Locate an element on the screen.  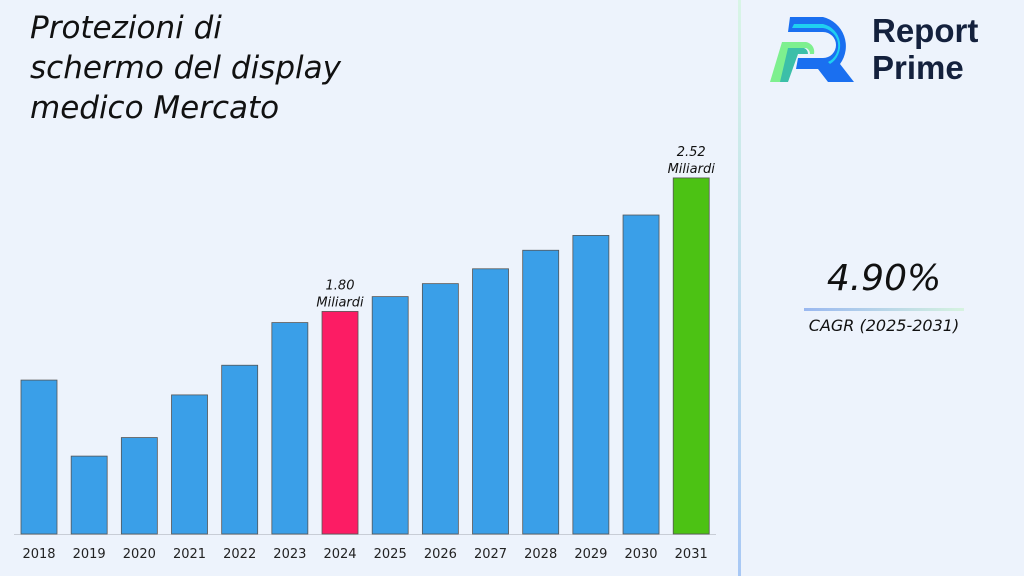
divider is located at coordinates (739, 288).